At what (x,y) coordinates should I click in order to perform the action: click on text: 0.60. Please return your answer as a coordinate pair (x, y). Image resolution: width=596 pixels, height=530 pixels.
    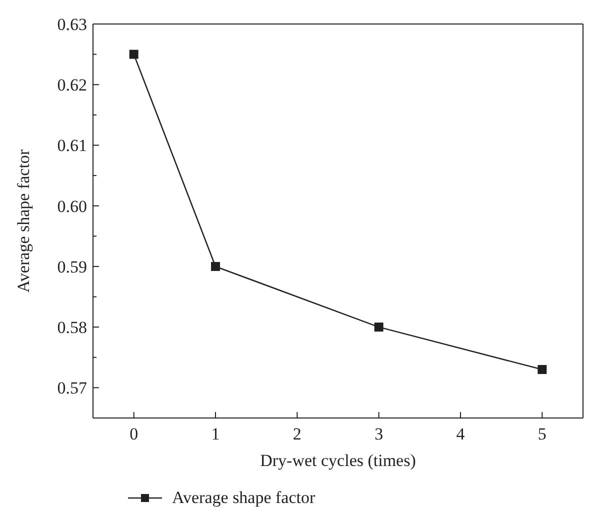
    Looking at the image, I should click on (72, 206).